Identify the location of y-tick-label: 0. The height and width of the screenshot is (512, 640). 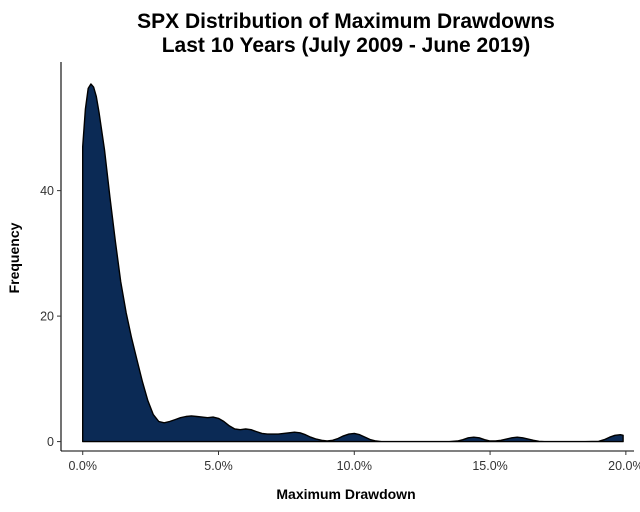
(50, 442).